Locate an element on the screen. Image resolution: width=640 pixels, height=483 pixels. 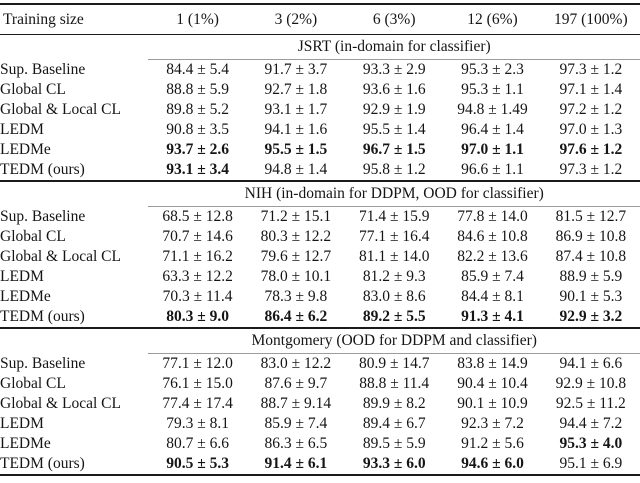
metric-cell: 96.7 ± 1.5 is located at coordinates (394, 149).